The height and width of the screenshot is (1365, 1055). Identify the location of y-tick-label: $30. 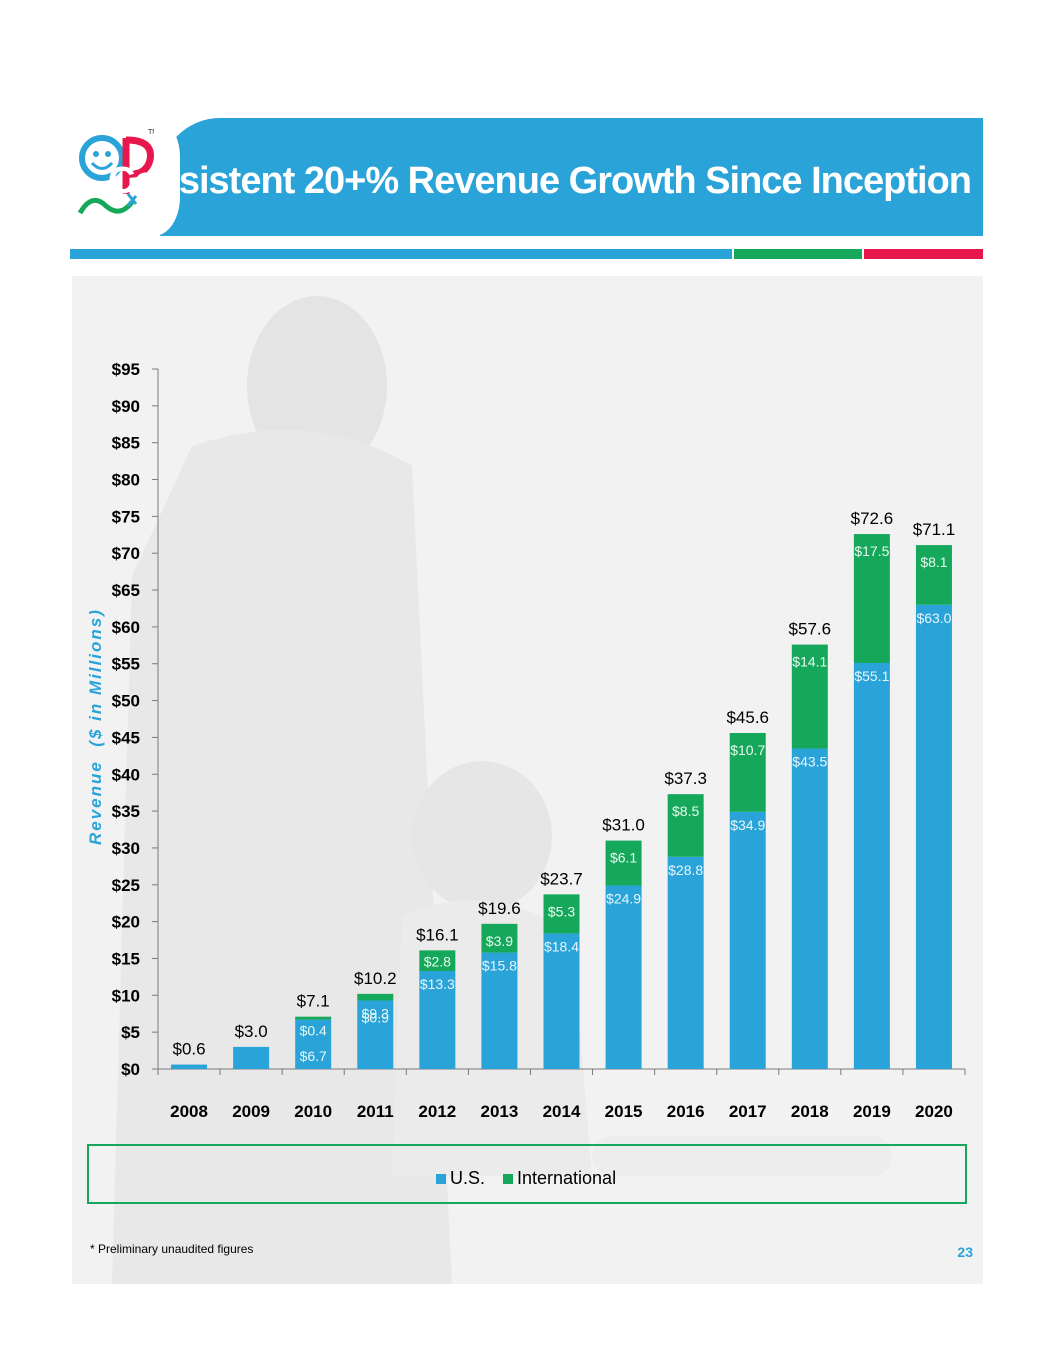
(126, 848).